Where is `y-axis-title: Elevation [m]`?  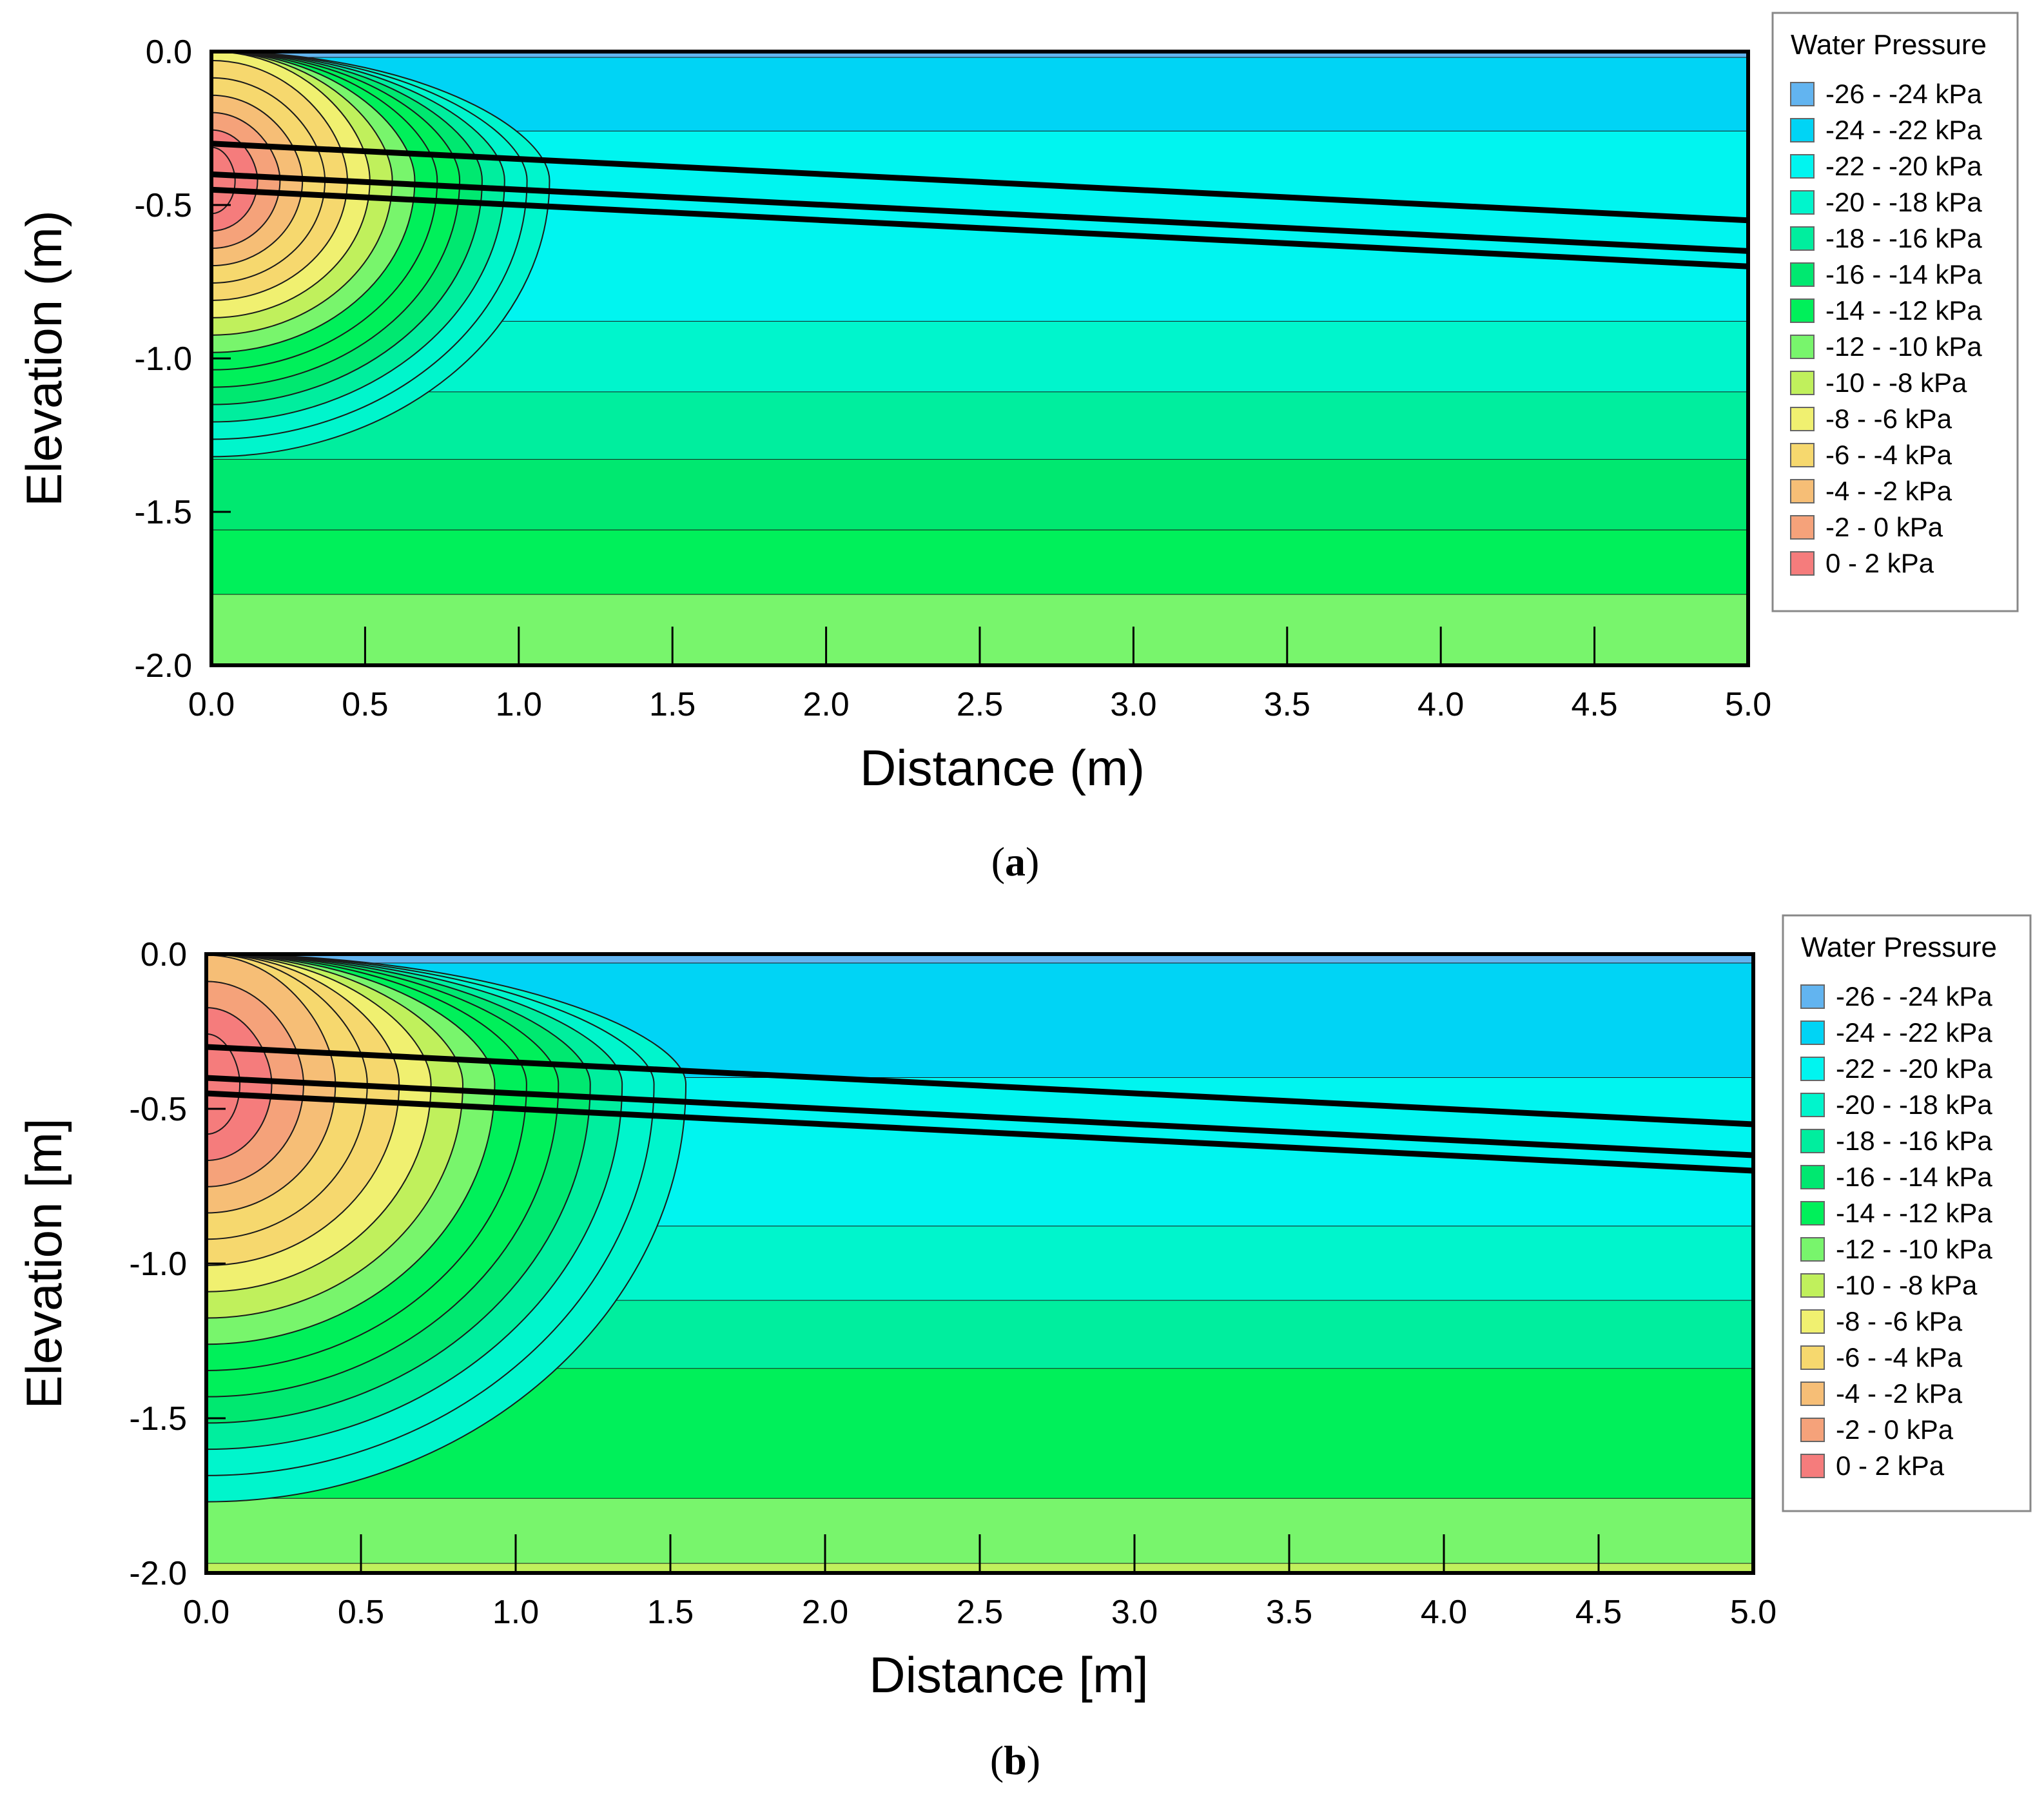 y-axis-title: Elevation [m] is located at coordinates (44, 1263).